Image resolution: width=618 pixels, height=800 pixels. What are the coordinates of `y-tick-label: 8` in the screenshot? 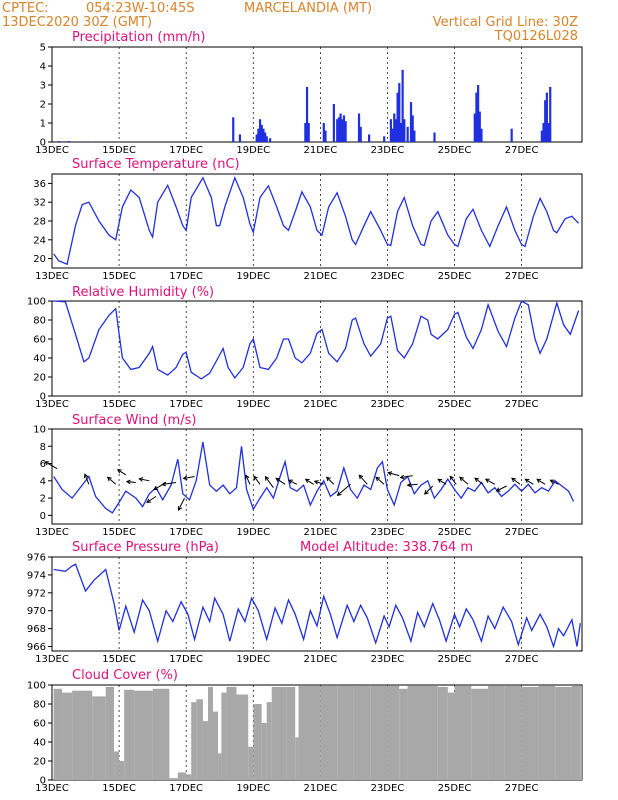 It's located at (43, 447).